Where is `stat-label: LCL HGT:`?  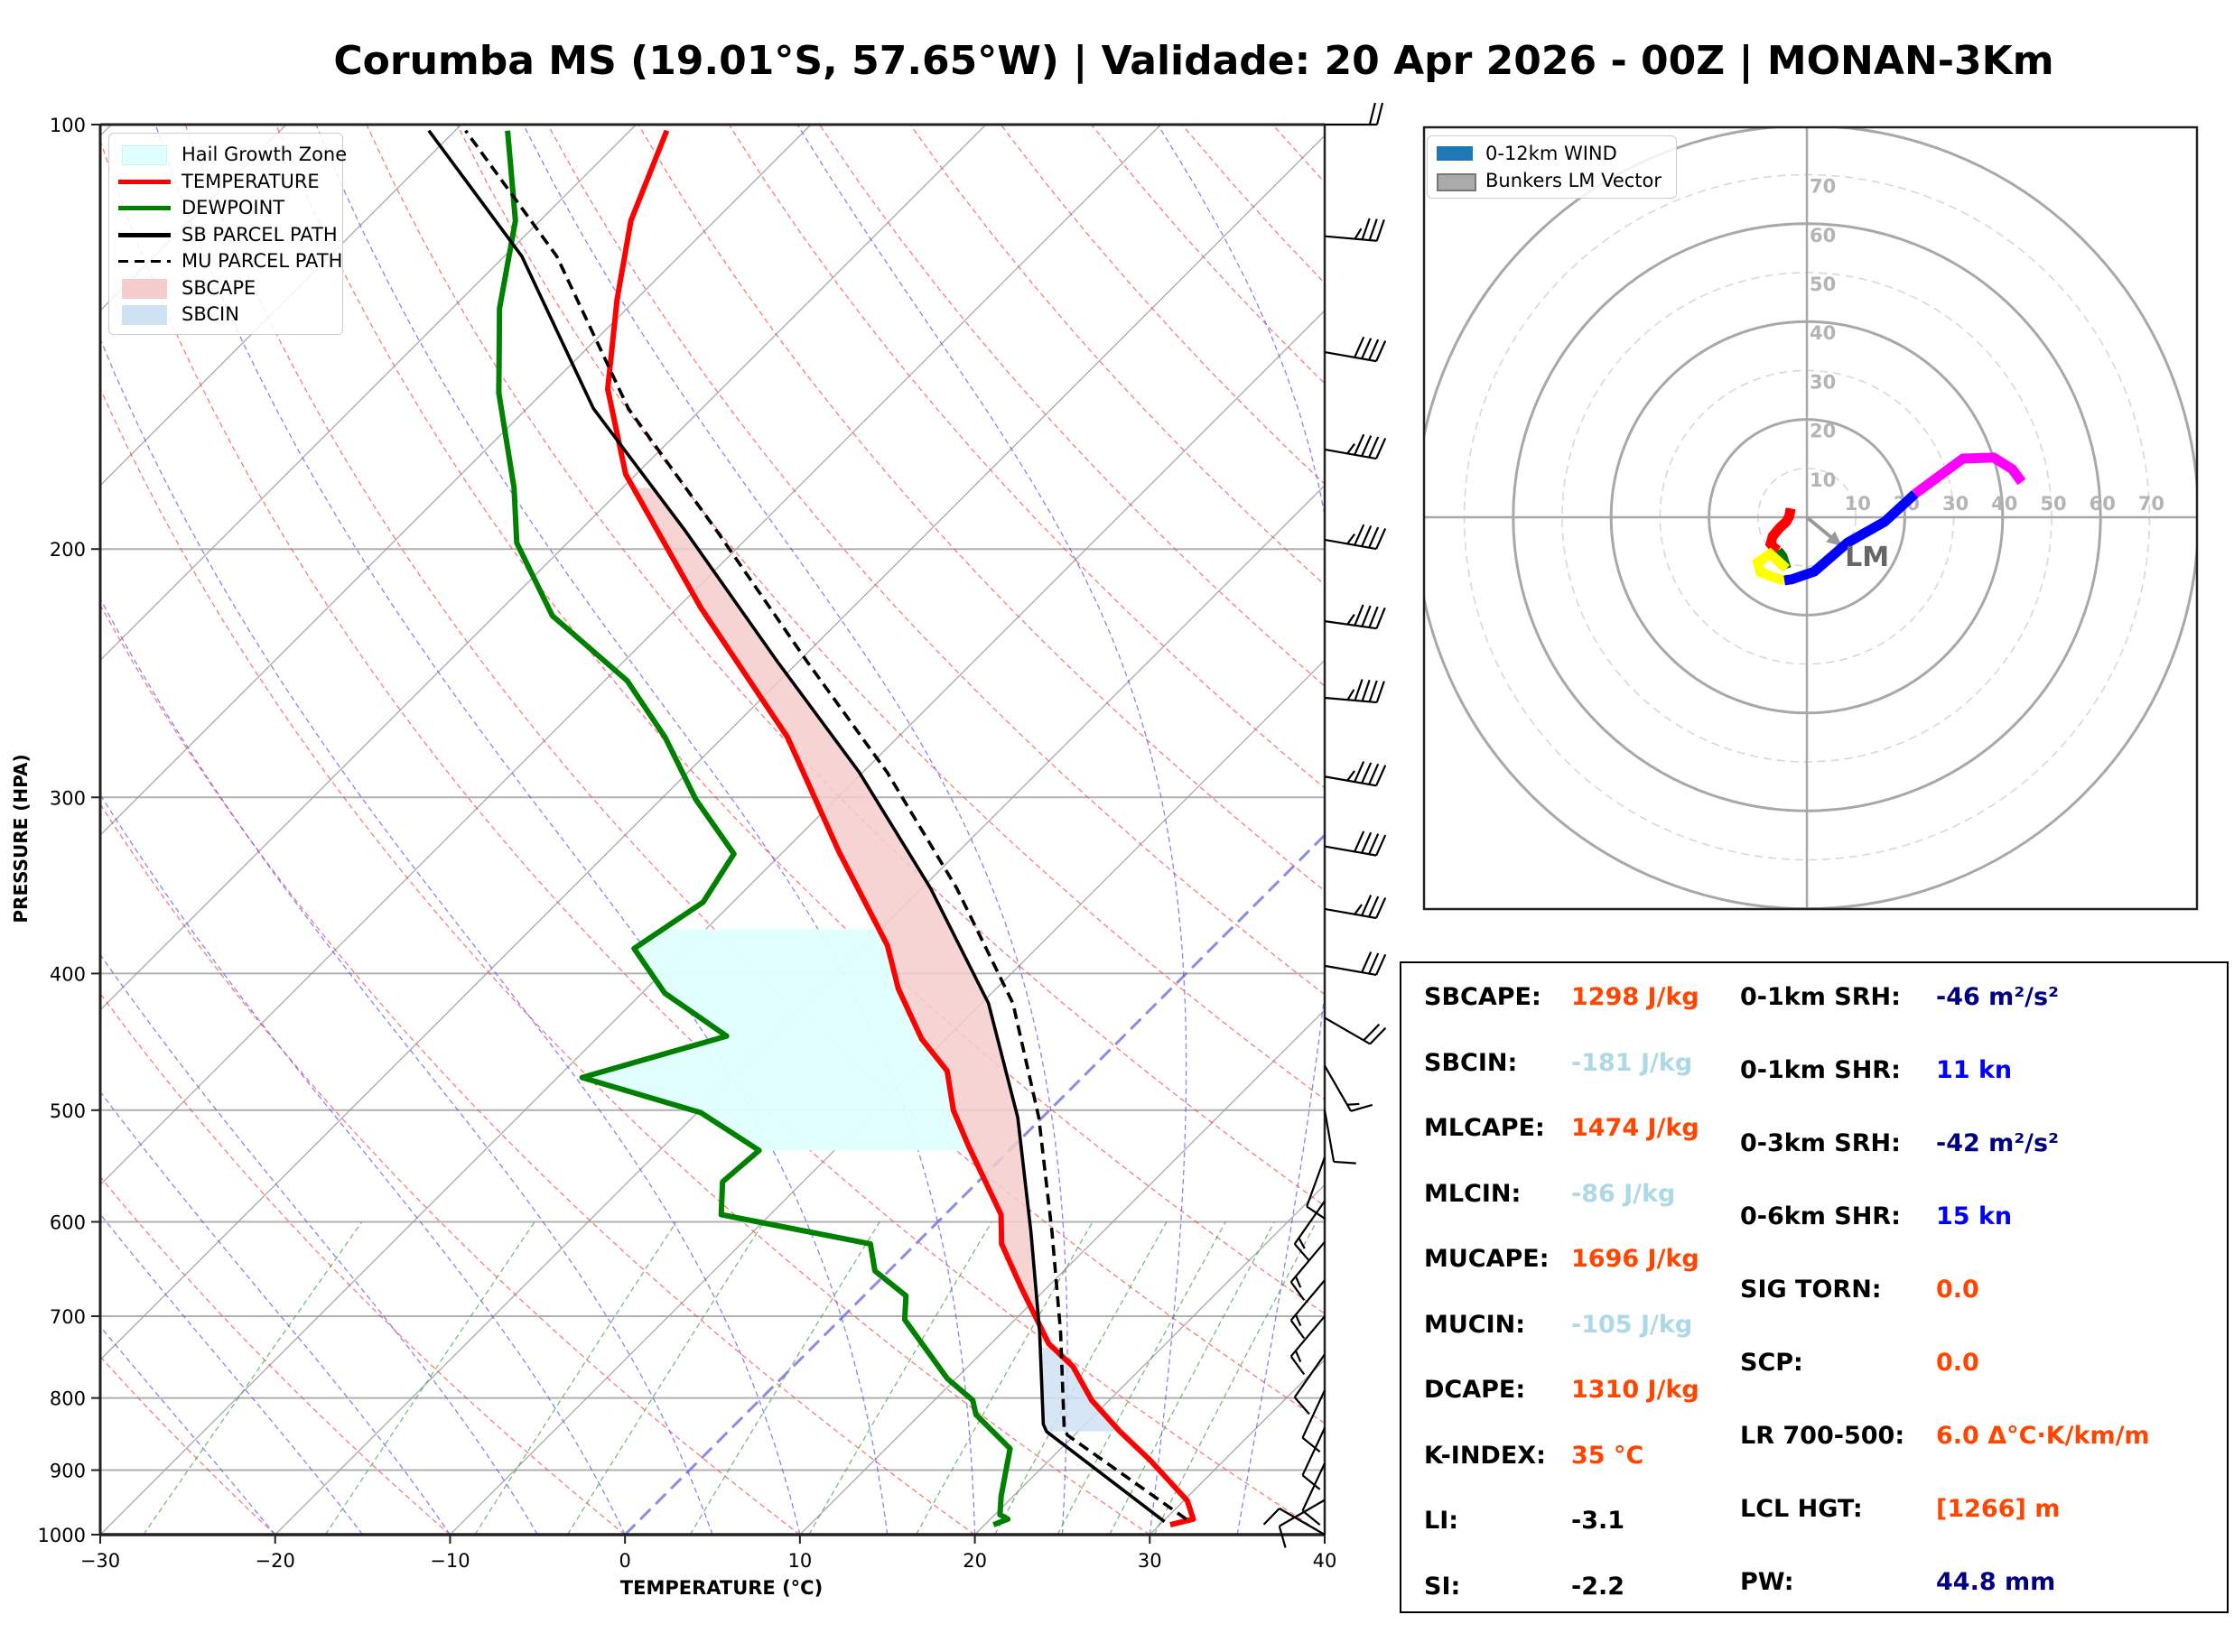 stat-label: LCL HGT: is located at coordinates (1801, 1509).